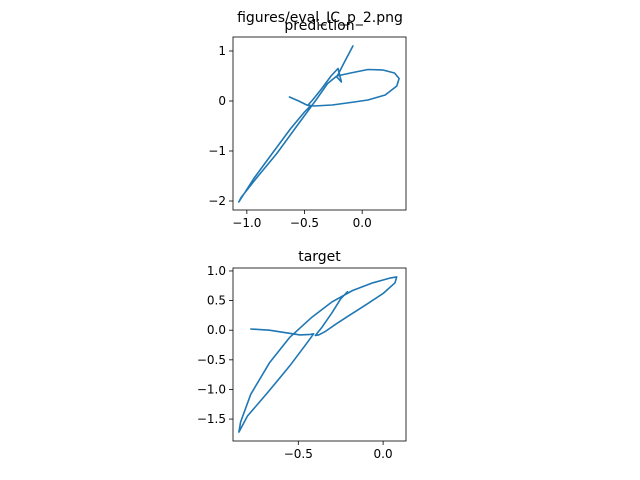 The image size is (640, 480). Describe the element at coordinates (211, 360) in the screenshot. I see `target-y-tick-label: −0.5` at that location.